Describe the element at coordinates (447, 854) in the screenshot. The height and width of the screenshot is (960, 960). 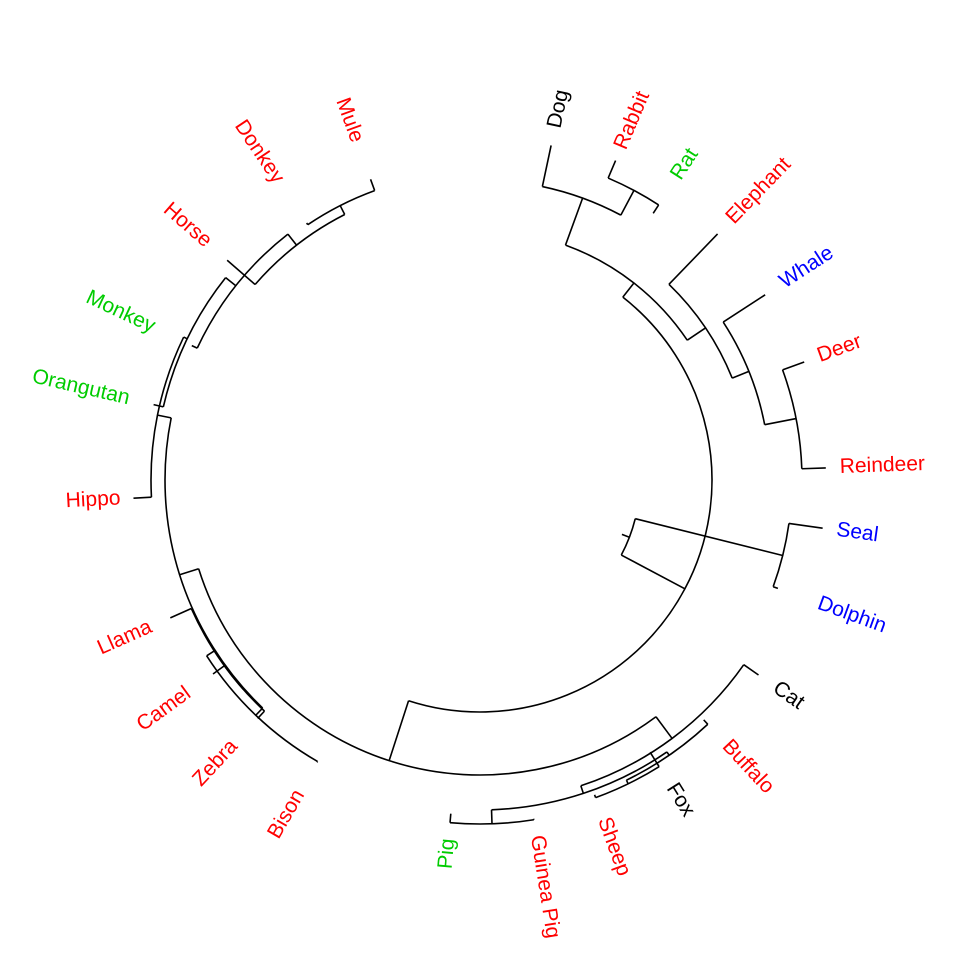
I see `leaf-label-pig: Pig` at that location.